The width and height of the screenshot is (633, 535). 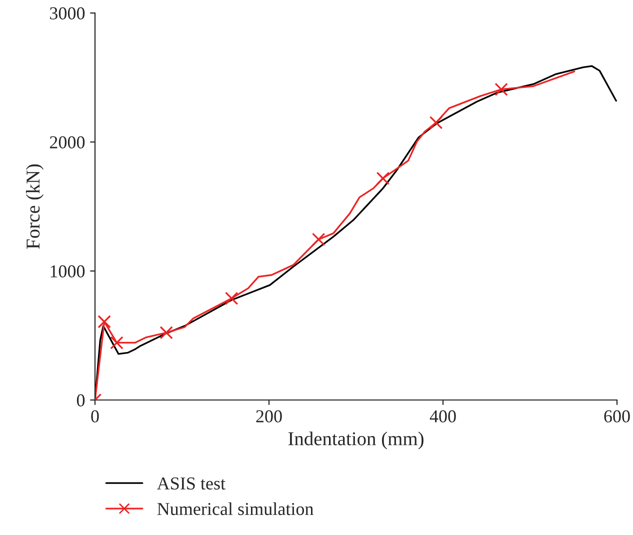 I want to click on x-axis-title: Indentation (mm), so click(x=356, y=441).